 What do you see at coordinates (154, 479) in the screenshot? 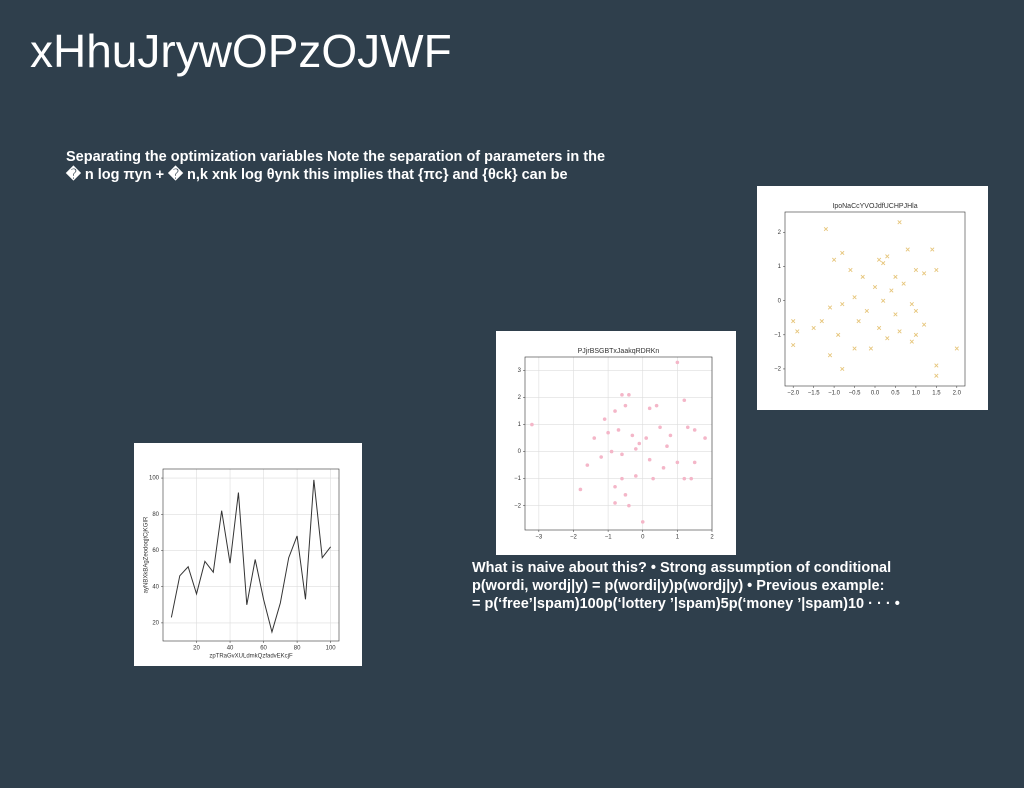
I see `y-tick-label: 100` at bounding box center [154, 479].